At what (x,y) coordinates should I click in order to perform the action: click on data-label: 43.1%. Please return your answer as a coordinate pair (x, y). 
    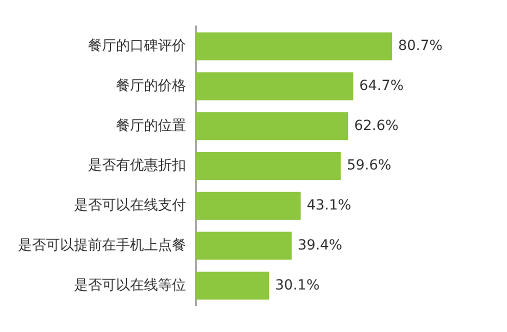
    Looking at the image, I should click on (329, 206).